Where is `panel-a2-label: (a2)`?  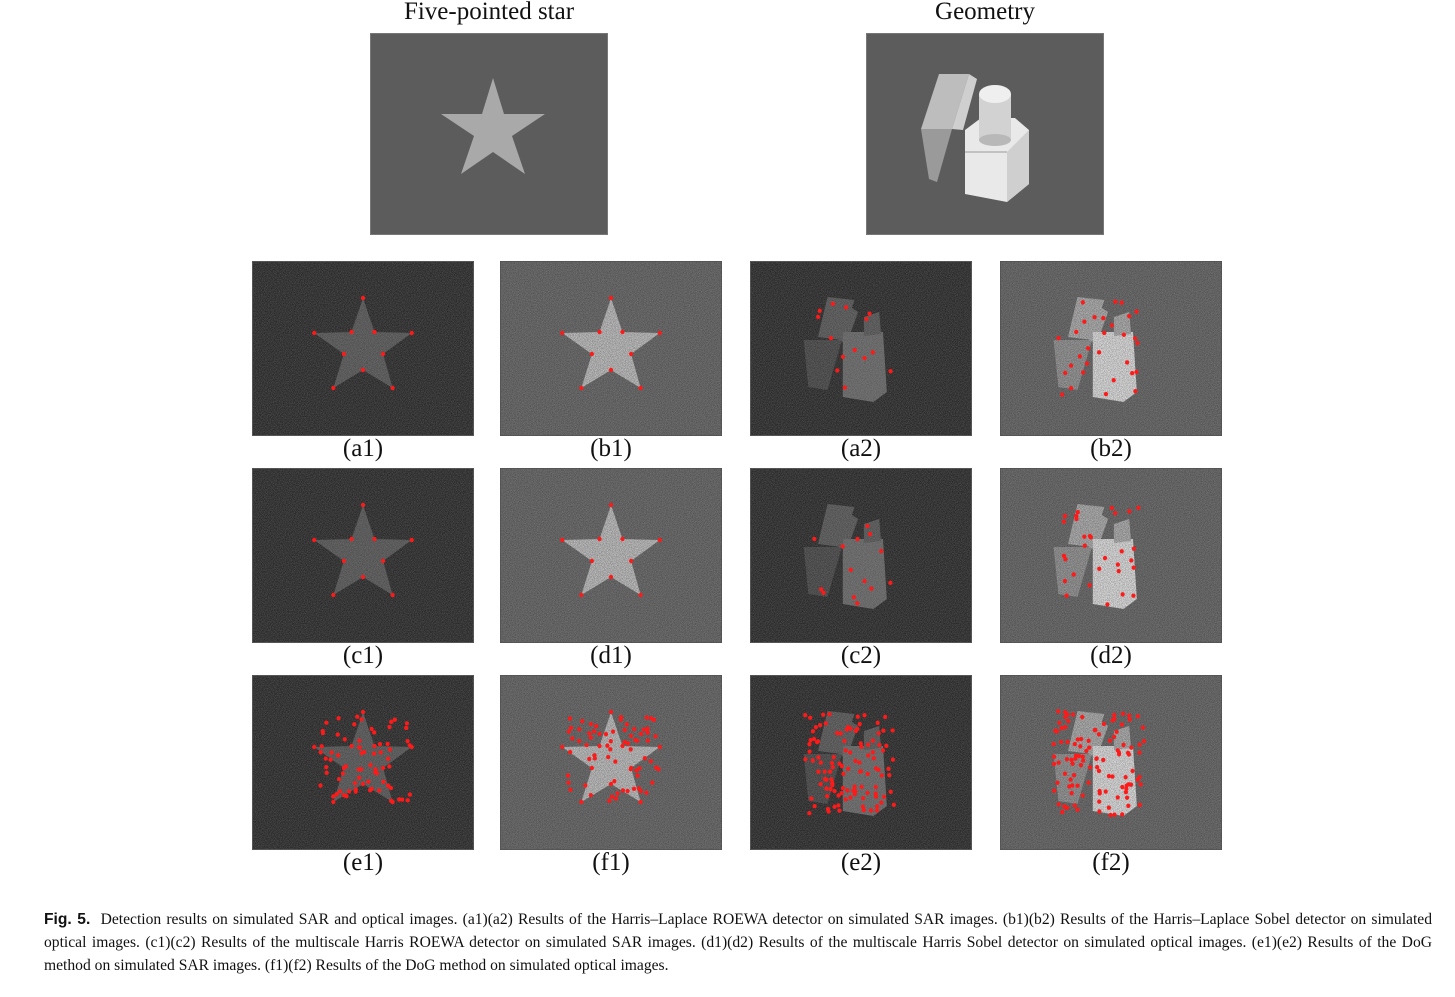 panel-a2-label: (a2) is located at coordinates (861, 448).